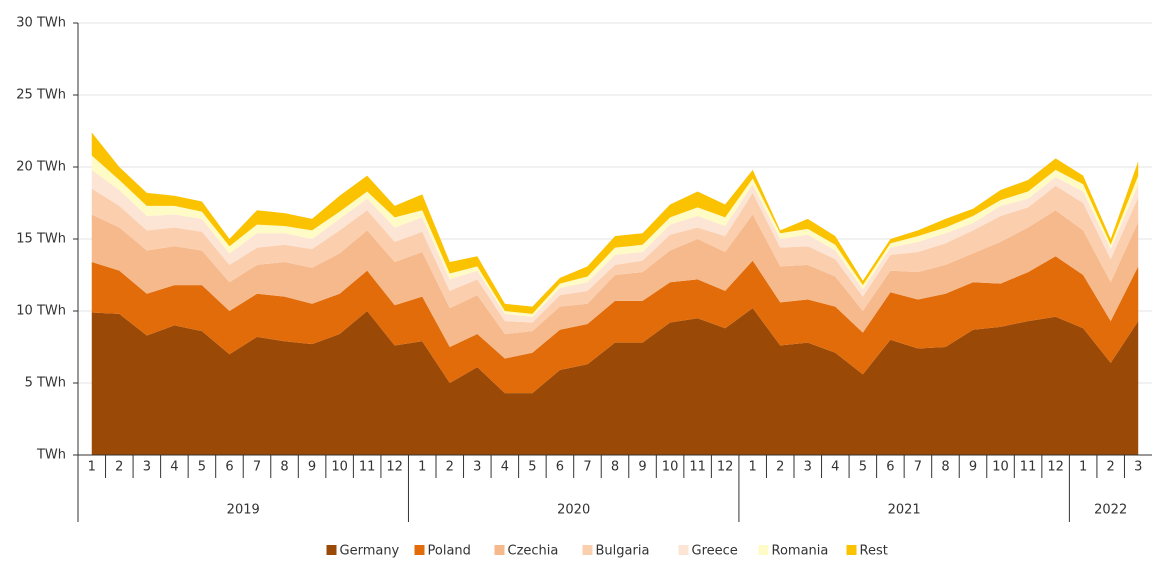  Describe the element at coordinates (533, 551) in the screenshot. I see `legend-label: Czechia` at that location.